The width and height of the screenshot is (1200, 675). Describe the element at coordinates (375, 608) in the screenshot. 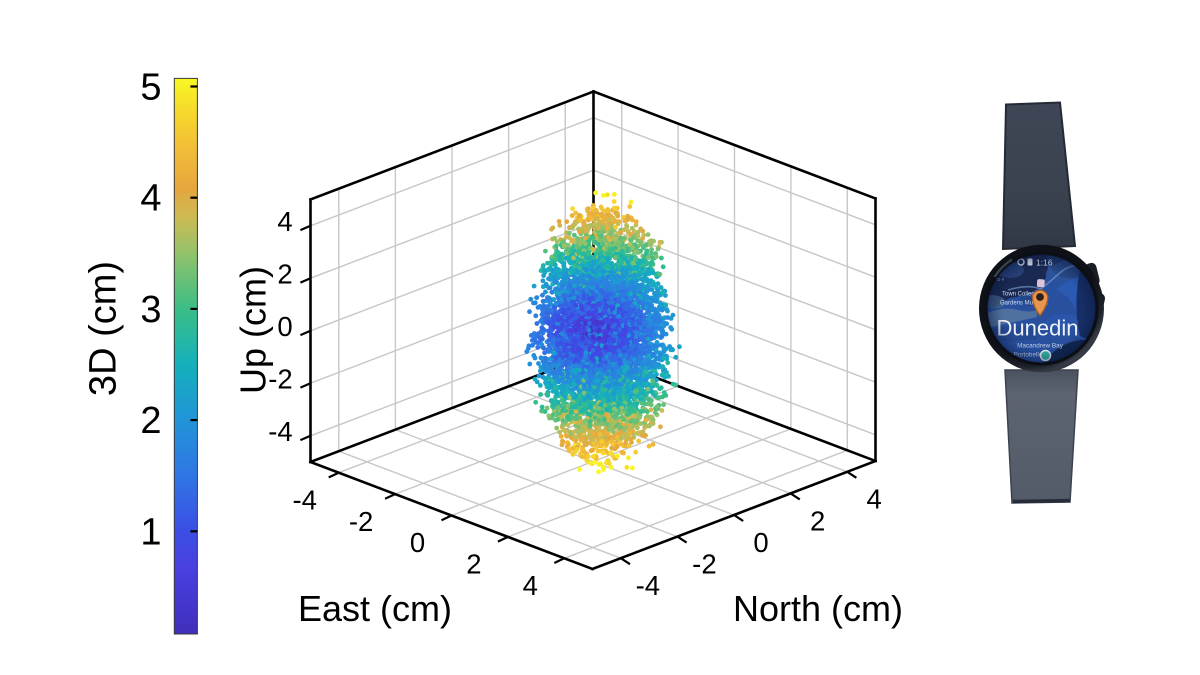

I see `svg-text: East (cm)` at that location.